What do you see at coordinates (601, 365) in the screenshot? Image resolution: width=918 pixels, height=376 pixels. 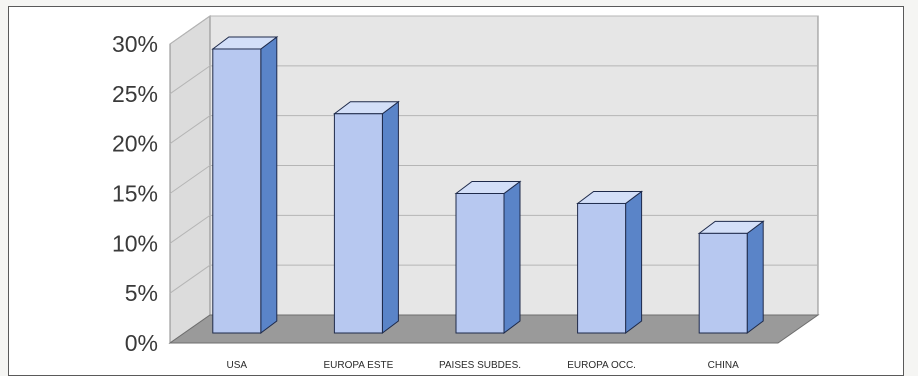 I see `x-tick-label: EUROPA OCC.` at bounding box center [601, 365].